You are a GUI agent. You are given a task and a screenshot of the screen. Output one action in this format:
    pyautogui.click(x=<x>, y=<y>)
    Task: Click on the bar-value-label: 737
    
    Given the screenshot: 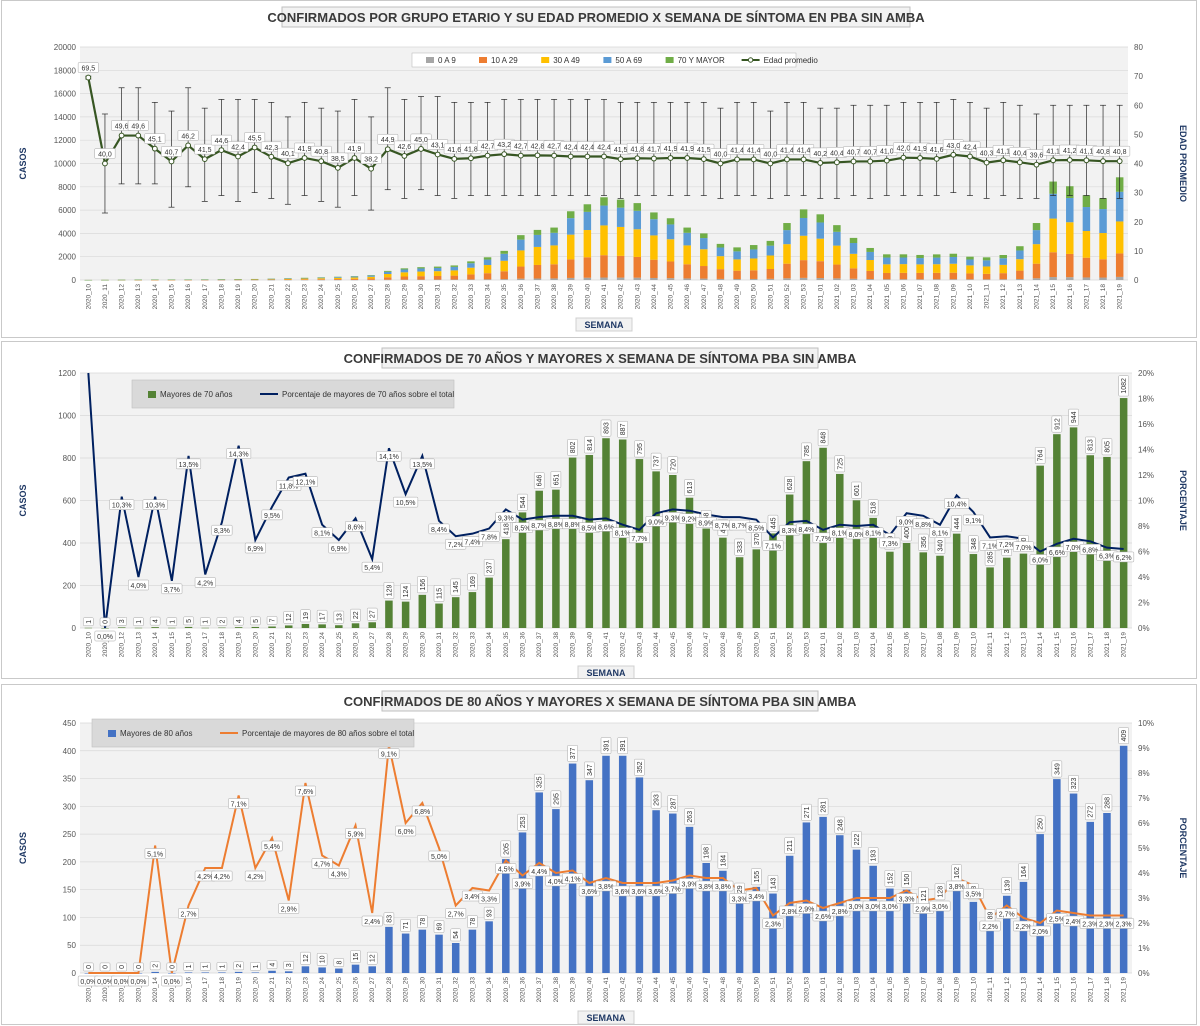 What is the action you would take?
    pyautogui.click(x=657, y=461)
    